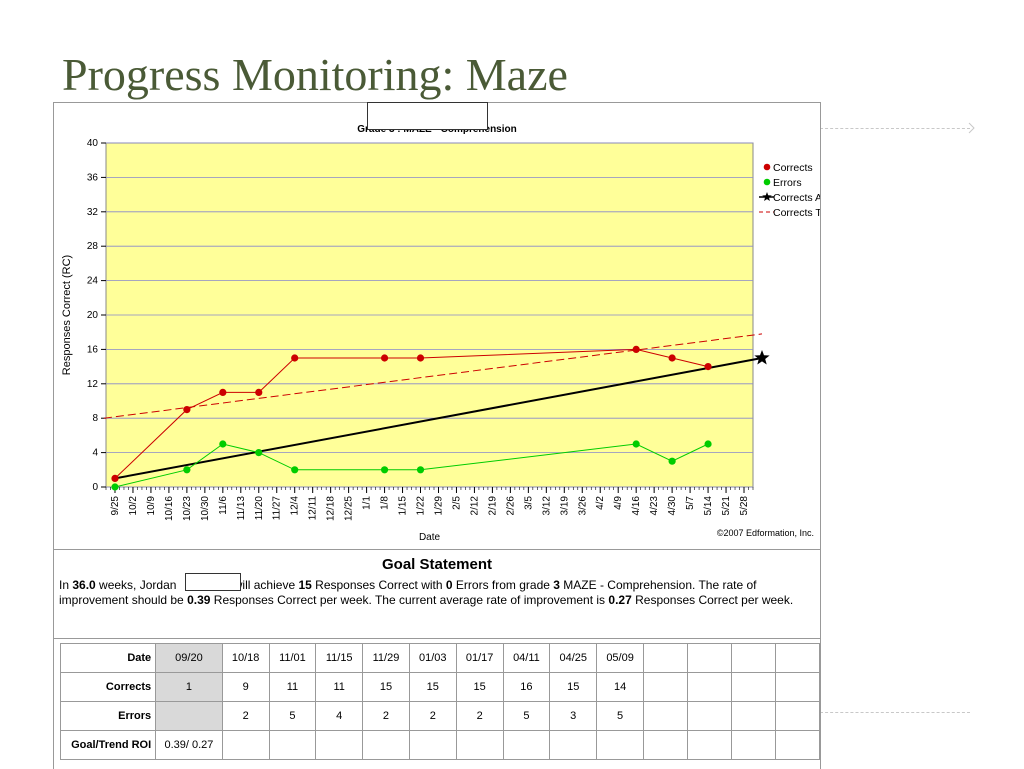 The width and height of the screenshot is (1024, 769). Describe the element at coordinates (796, 213) in the screenshot. I see `legend-label-3: Corrects Trend` at that location.